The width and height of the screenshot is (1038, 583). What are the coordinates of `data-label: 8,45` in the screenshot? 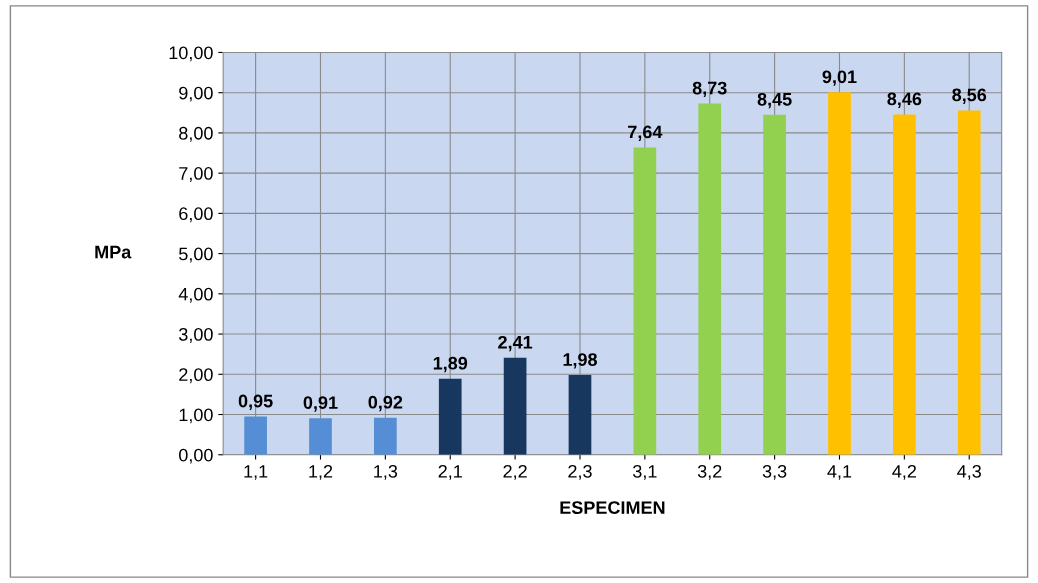 It's located at (774, 100).